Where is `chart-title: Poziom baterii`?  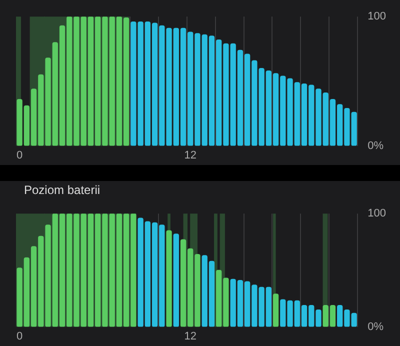
chart-title: Poziom baterii is located at coordinates (62, 189).